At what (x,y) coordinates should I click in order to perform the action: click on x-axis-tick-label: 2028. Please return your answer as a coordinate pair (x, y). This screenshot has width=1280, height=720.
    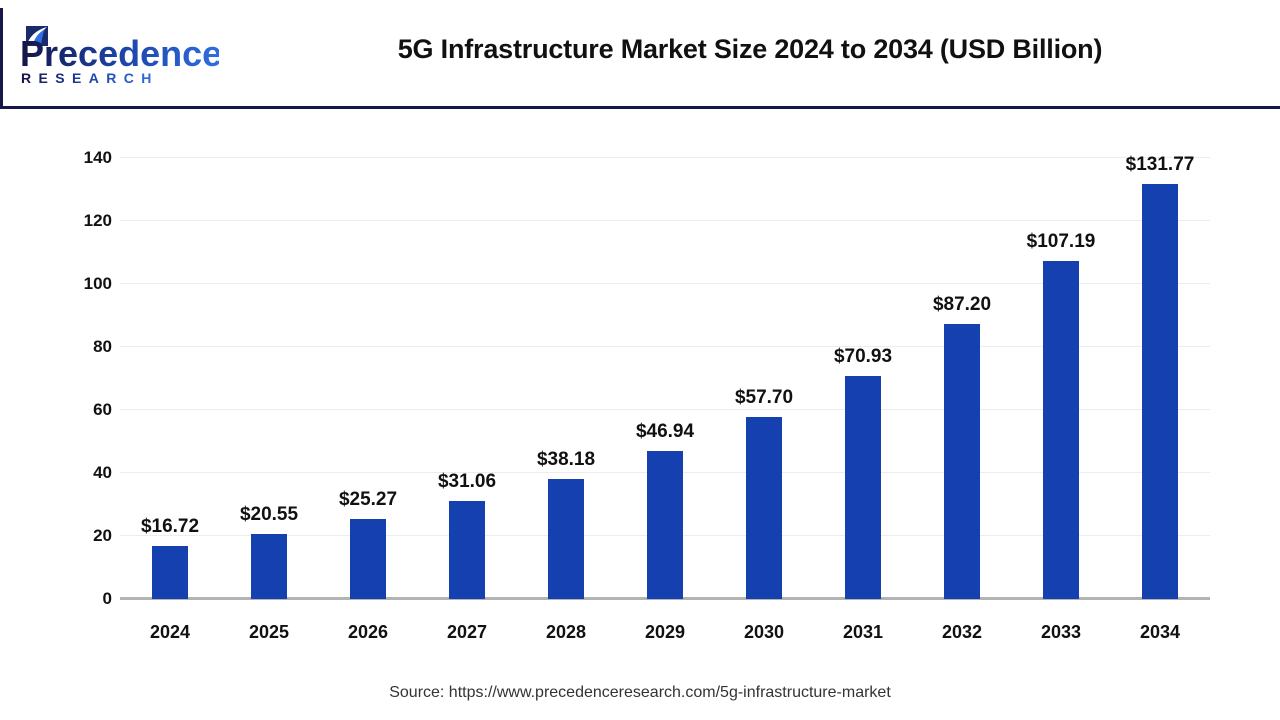
    Looking at the image, I should click on (566, 632).